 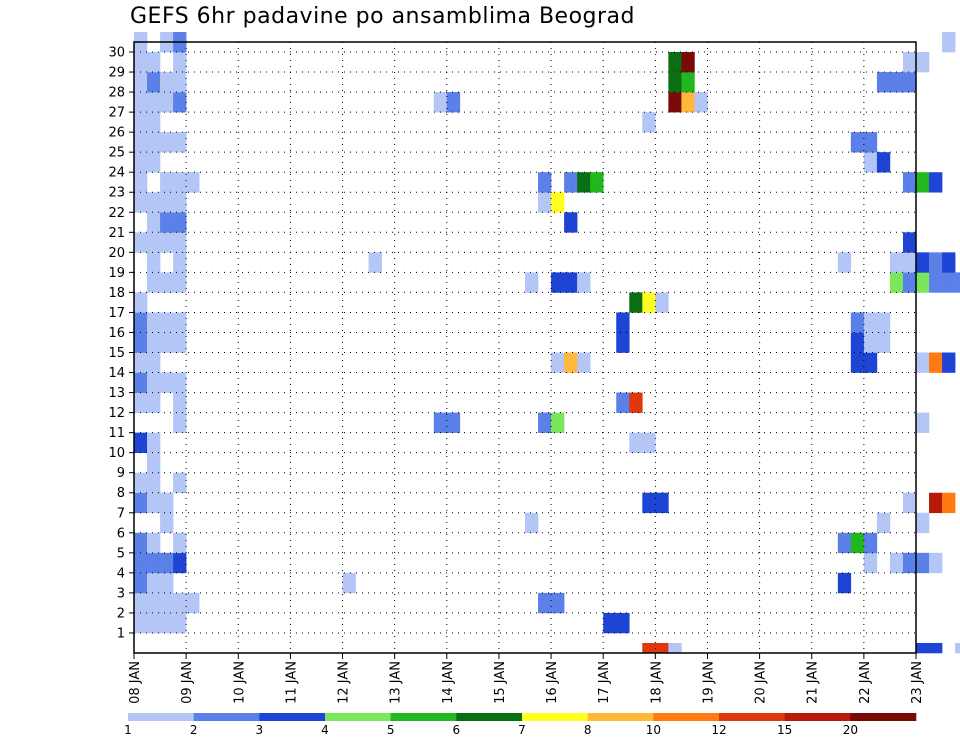 I want to click on legend-label: 3, so click(x=260, y=730).